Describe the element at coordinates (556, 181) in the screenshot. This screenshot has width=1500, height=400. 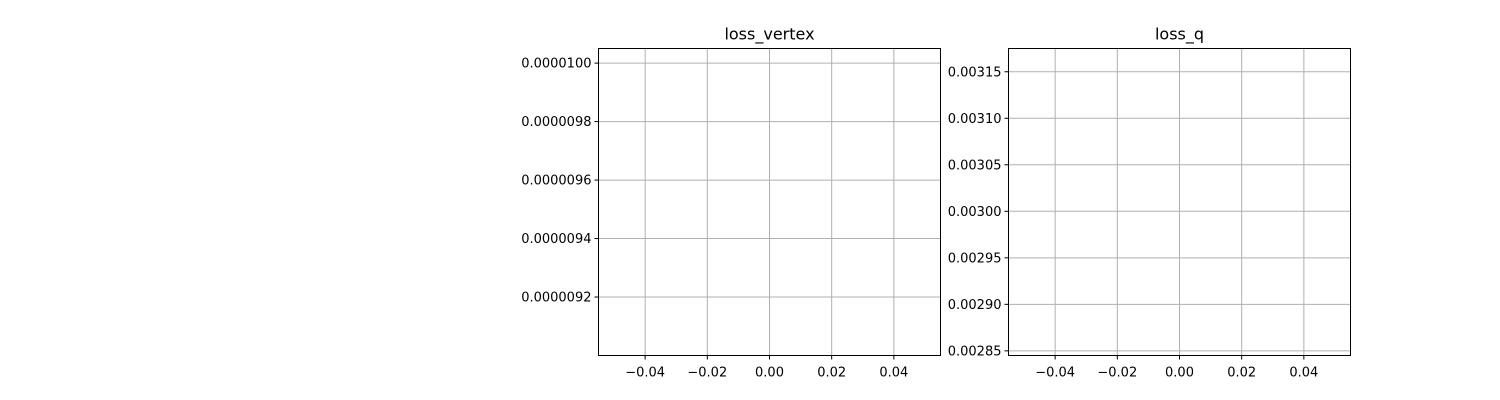
I see `y-tick-label: 0.0000096` at that location.